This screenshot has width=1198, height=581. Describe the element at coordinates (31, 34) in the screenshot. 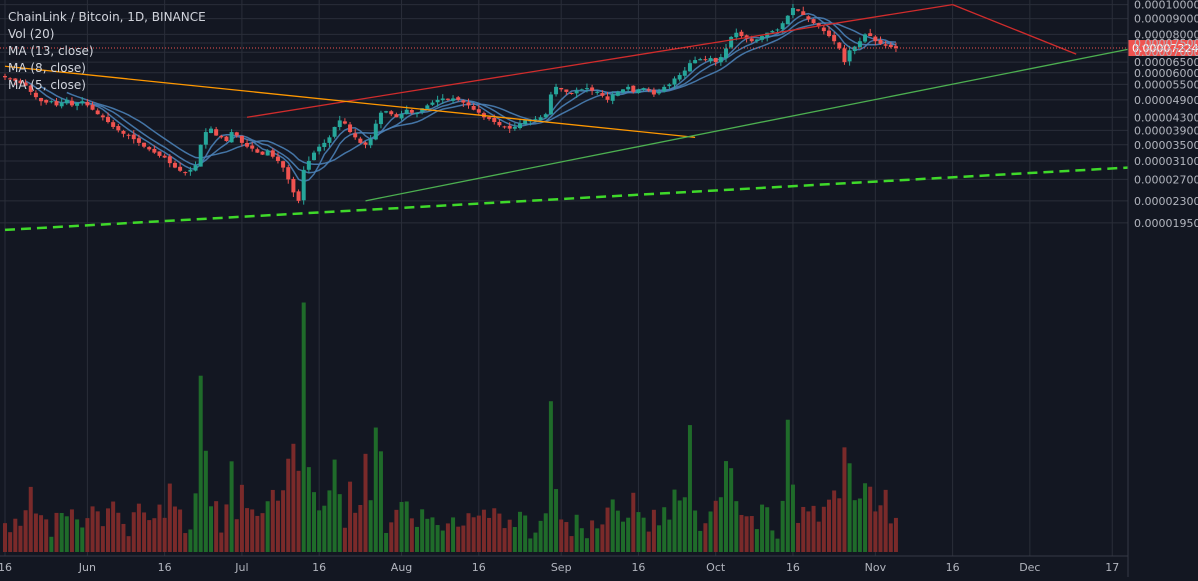

I see `legend-volume: Vol (20)` at that location.